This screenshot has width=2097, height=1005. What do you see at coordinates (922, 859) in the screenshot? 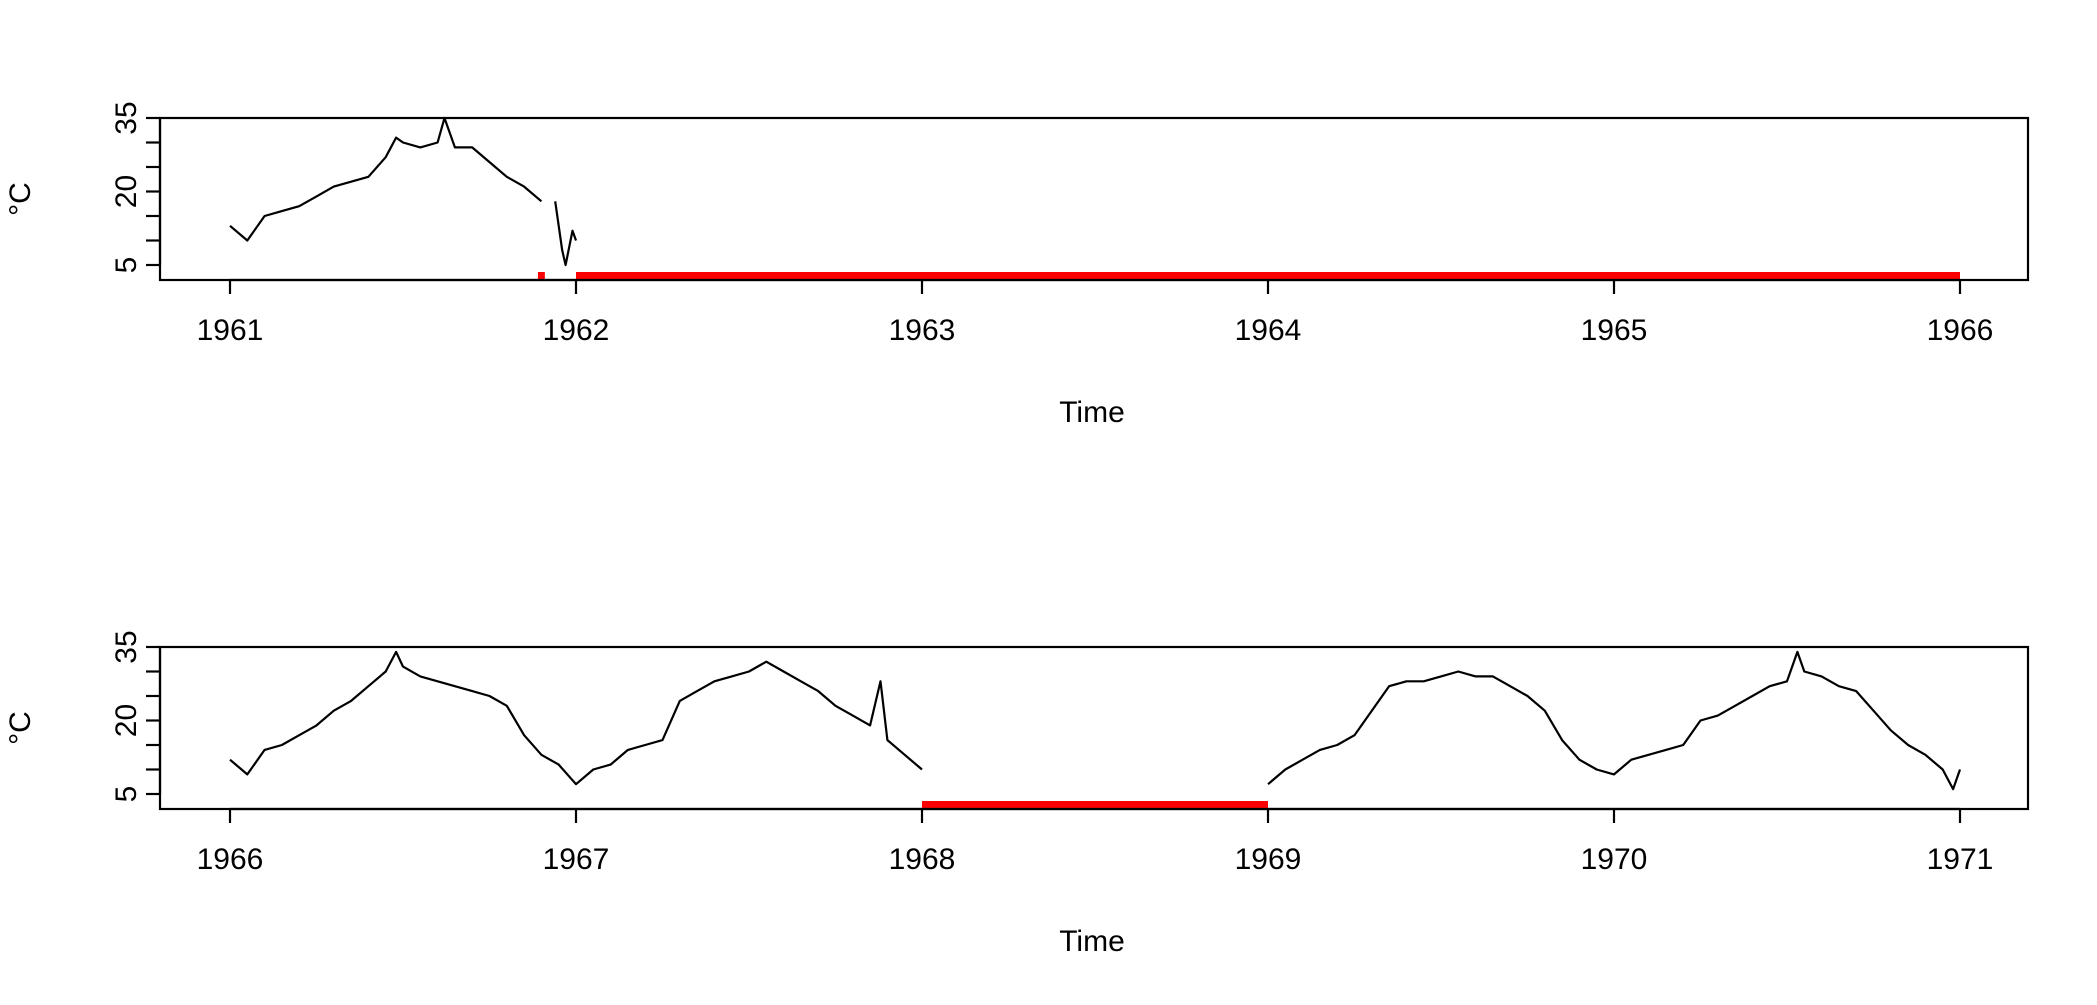
I see `x-tick-label: 1968` at bounding box center [922, 859].